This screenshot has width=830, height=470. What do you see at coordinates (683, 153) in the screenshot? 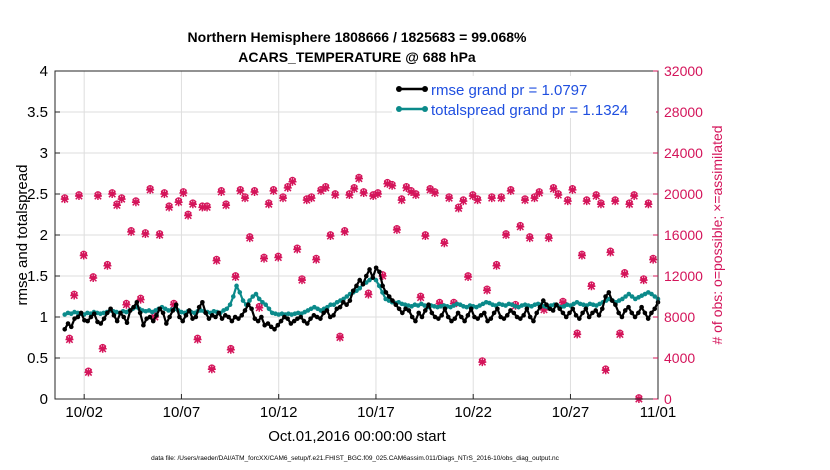
I see `right-tick-label: 24000` at bounding box center [683, 153].